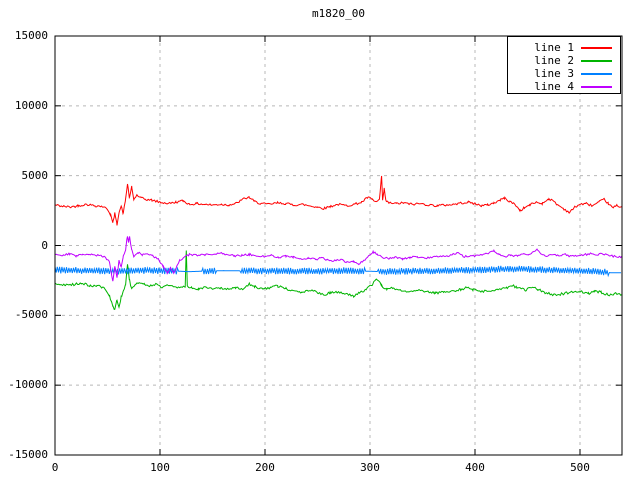 This screenshot has width=640, height=480. I want to click on legend-row: line 2, so click(564, 60).